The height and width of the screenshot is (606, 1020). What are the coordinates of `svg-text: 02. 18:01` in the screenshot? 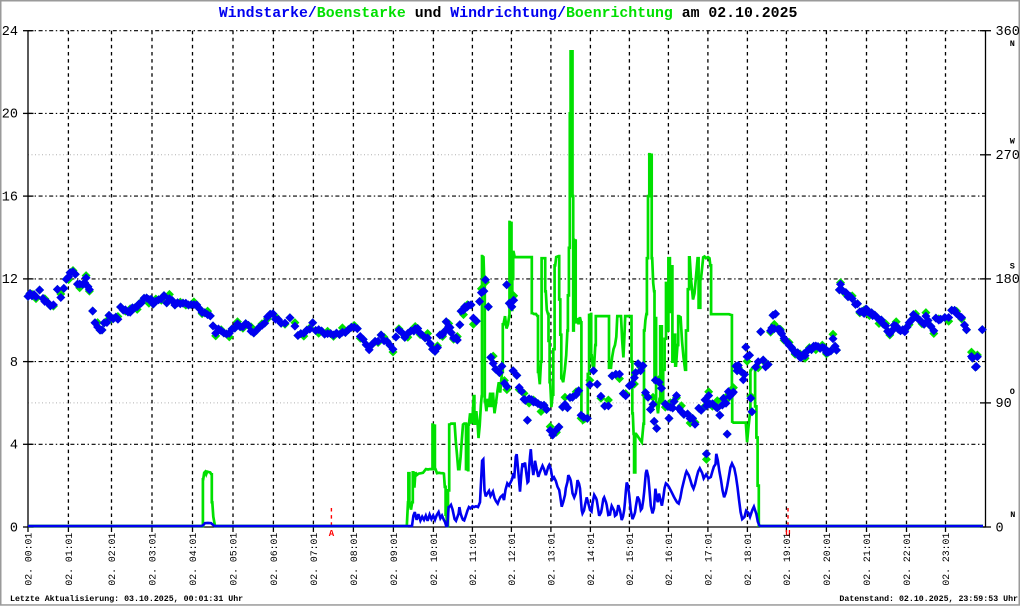 It's located at (748, 559).